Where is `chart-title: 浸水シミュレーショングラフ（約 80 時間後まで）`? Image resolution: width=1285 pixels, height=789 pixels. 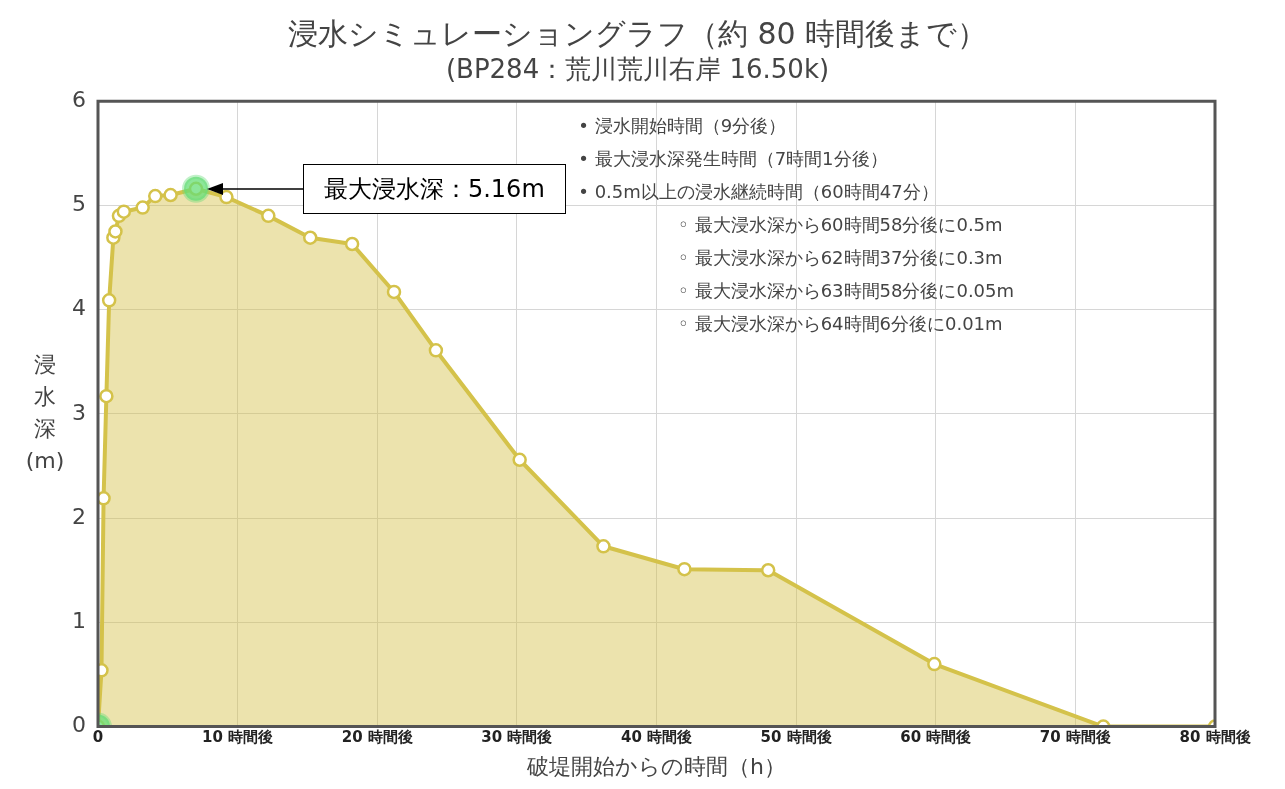
chart-title: 浸水シミュレーショングラフ（約 80 時間後まで） is located at coordinates (637, 33).